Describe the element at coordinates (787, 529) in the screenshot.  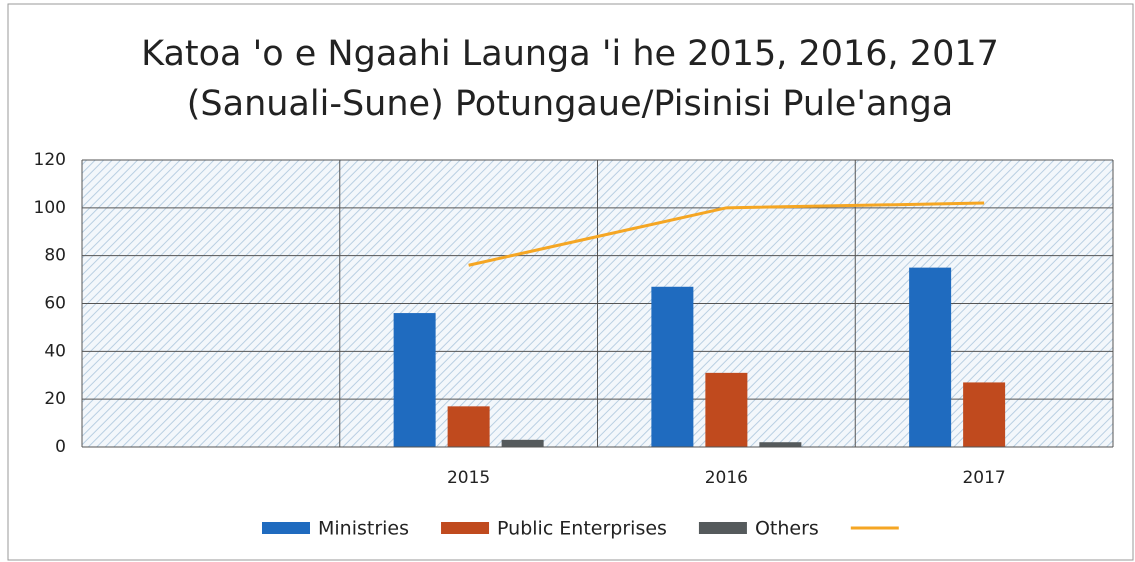
I see `legend-label: Others` at that location.